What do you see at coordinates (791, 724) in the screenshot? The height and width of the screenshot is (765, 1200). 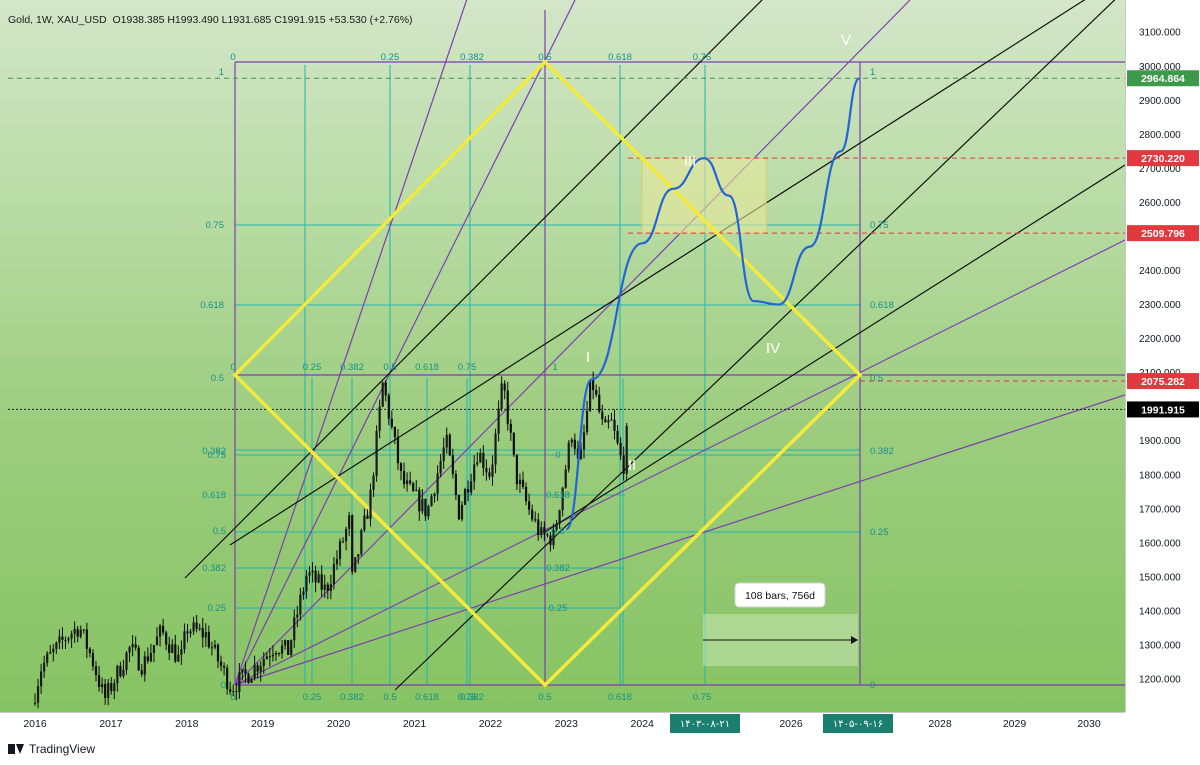 I see `time-tick-9: 2026` at bounding box center [791, 724].